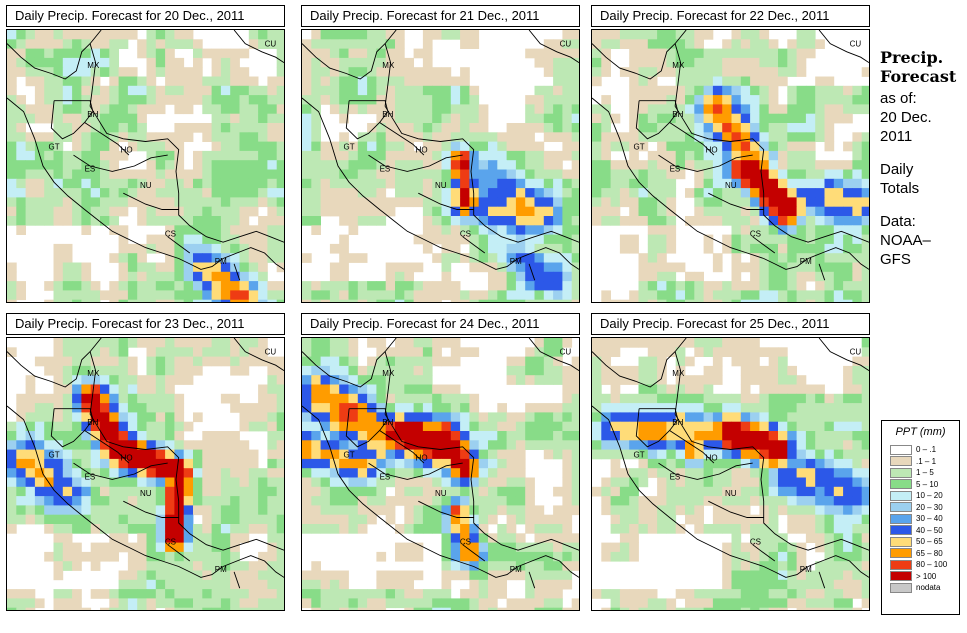  What do you see at coordinates (920, 450) in the screenshot?
I see `legend-item: 0 – .1` at bounding box center [920, 450].